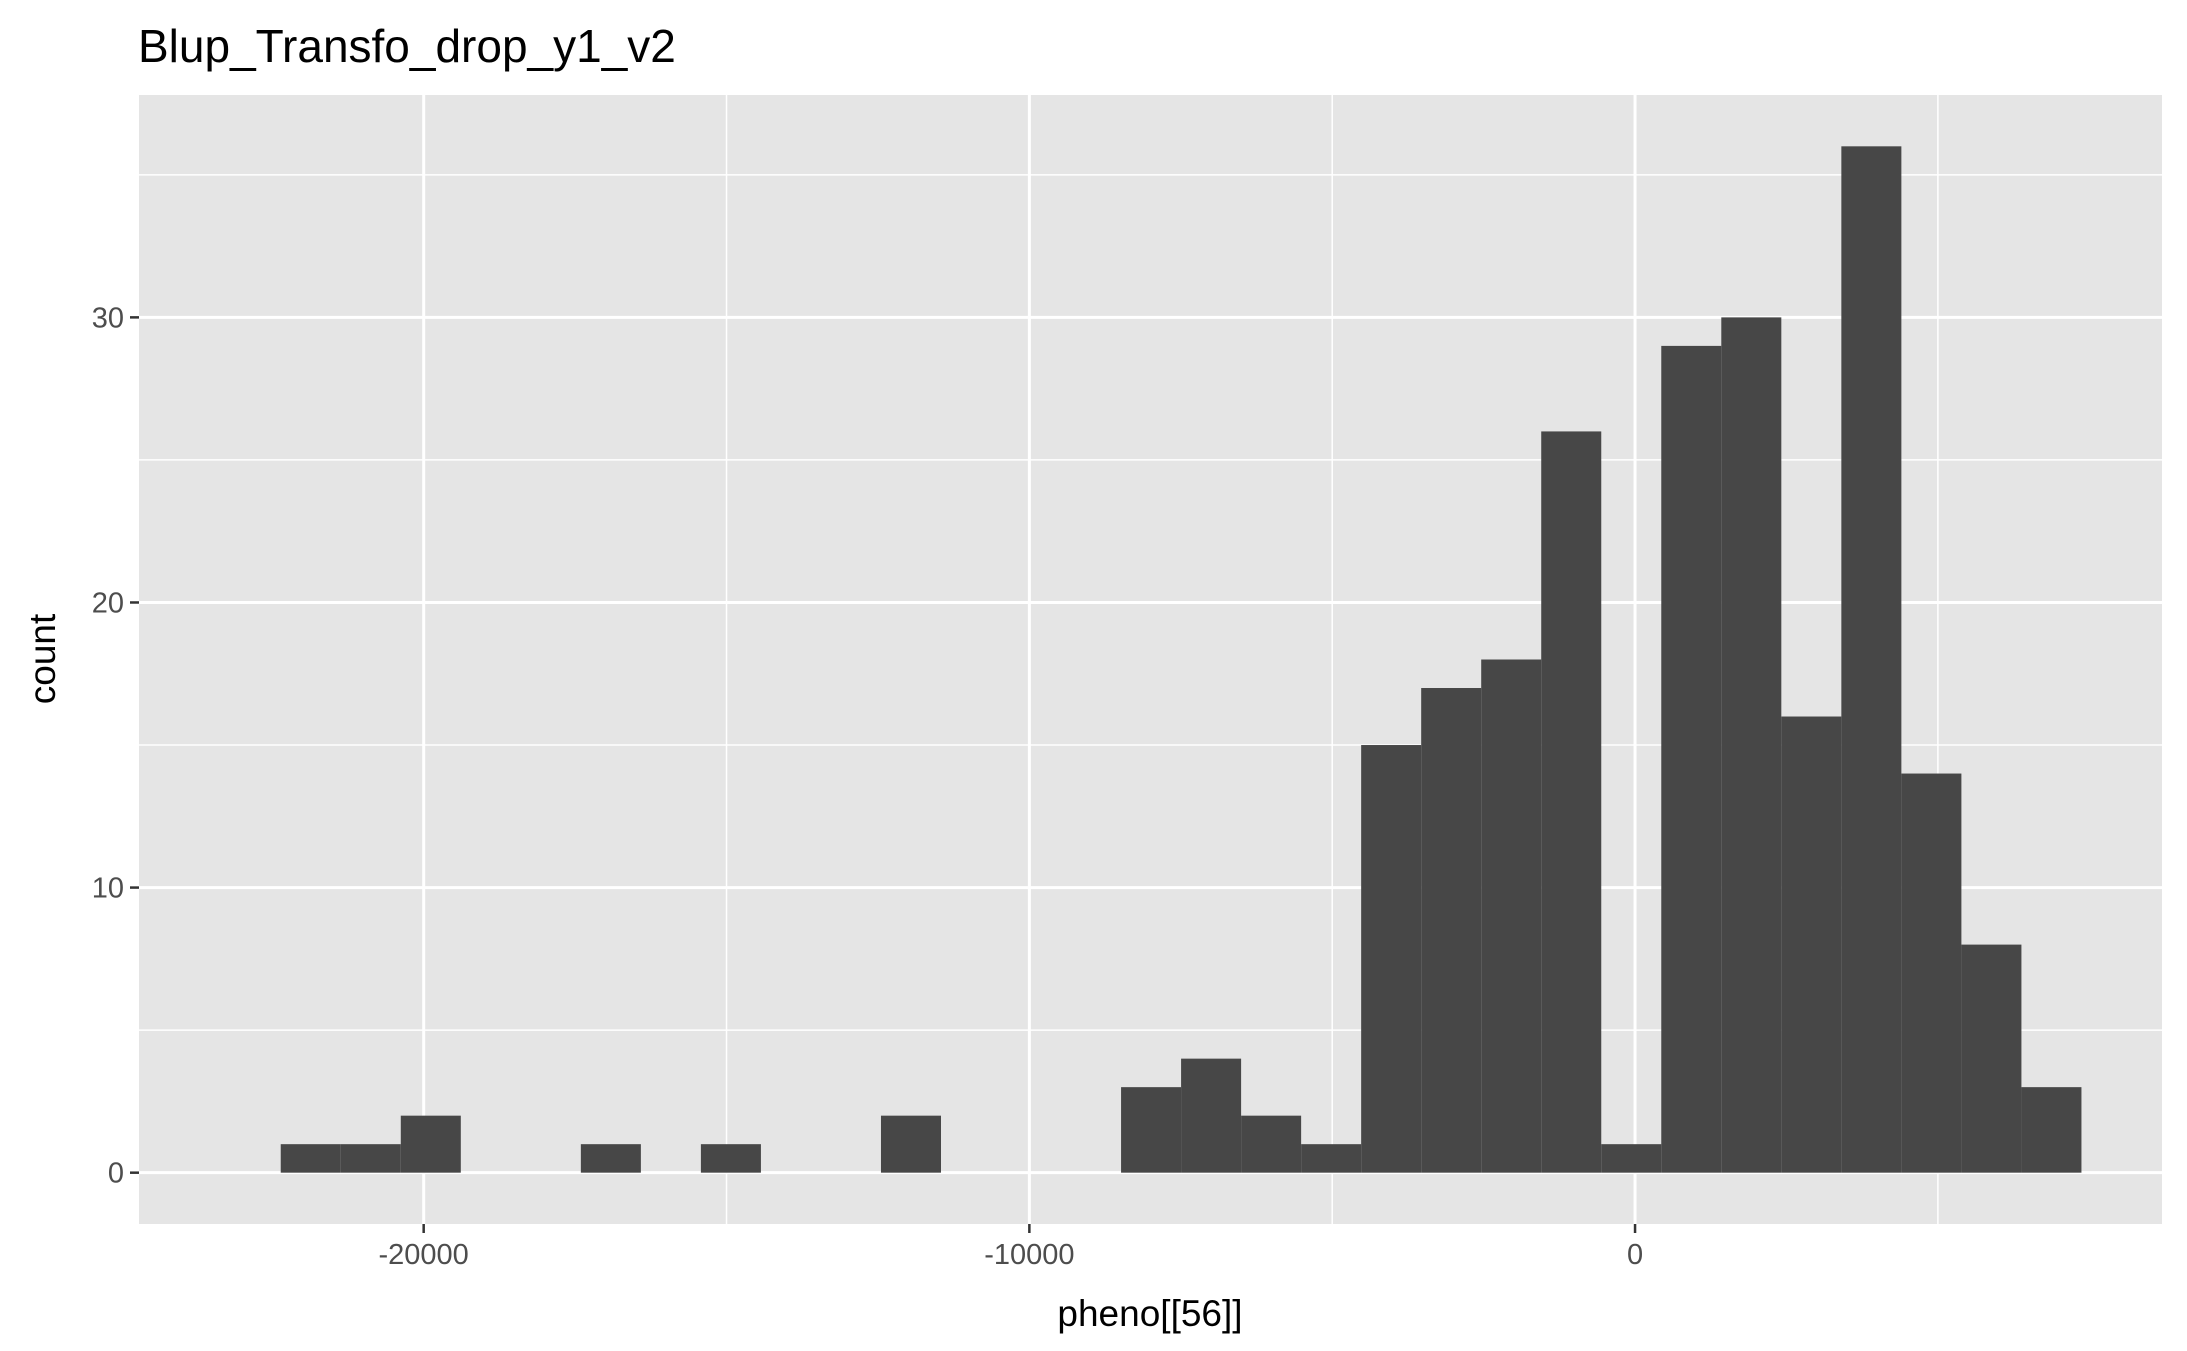 The image size is (2187, 1351). Describe the element at coordinates (424, 1255) in the screenshot. I see `x-tick-label: -20000` at that location.